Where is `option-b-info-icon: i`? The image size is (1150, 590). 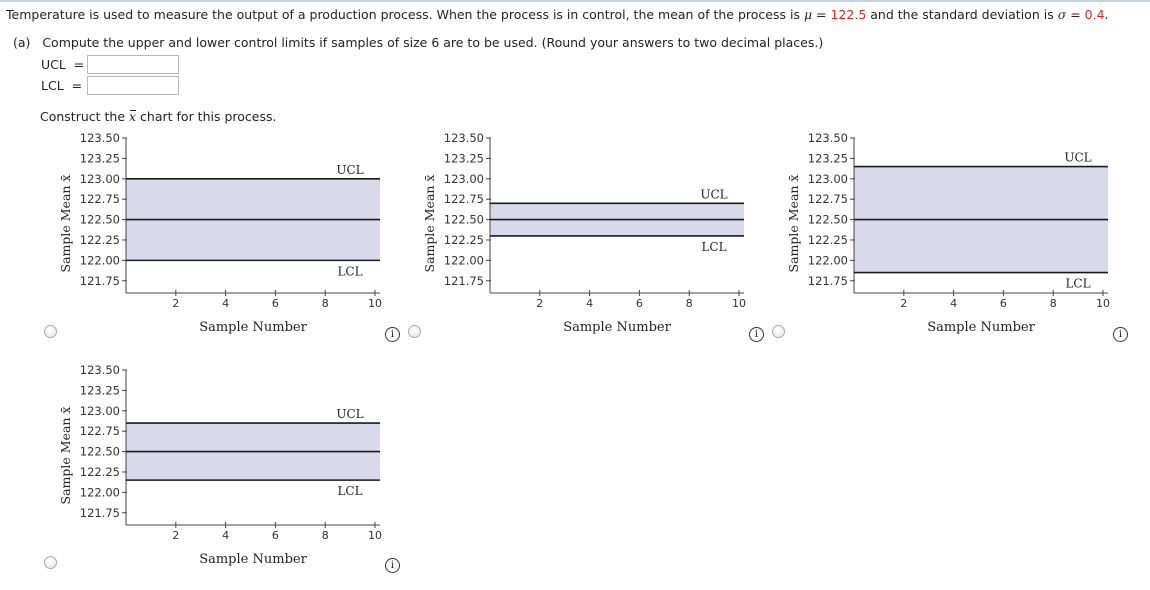
option-b-info-icon: i is located at coordinates (756, 334).